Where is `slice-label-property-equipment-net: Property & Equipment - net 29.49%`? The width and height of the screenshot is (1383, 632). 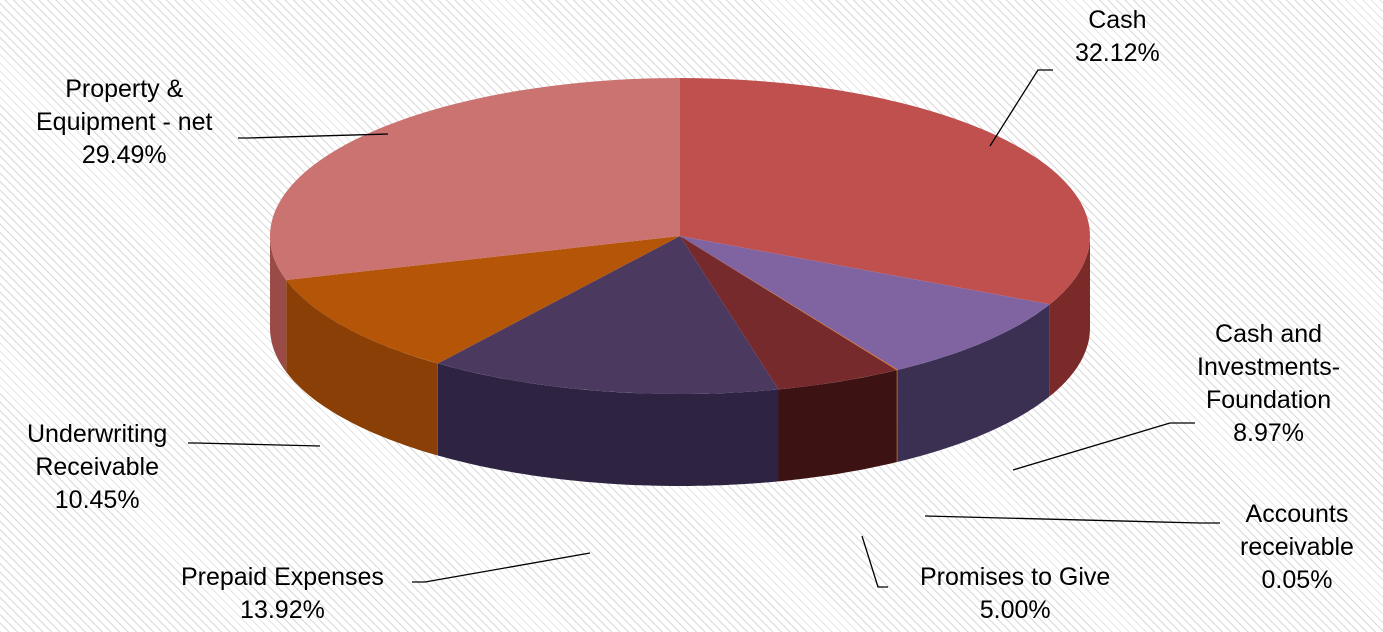
slice-label-property-equipment-net: Property & Equipment - net 29.49% is located at coordinates (124, 122).